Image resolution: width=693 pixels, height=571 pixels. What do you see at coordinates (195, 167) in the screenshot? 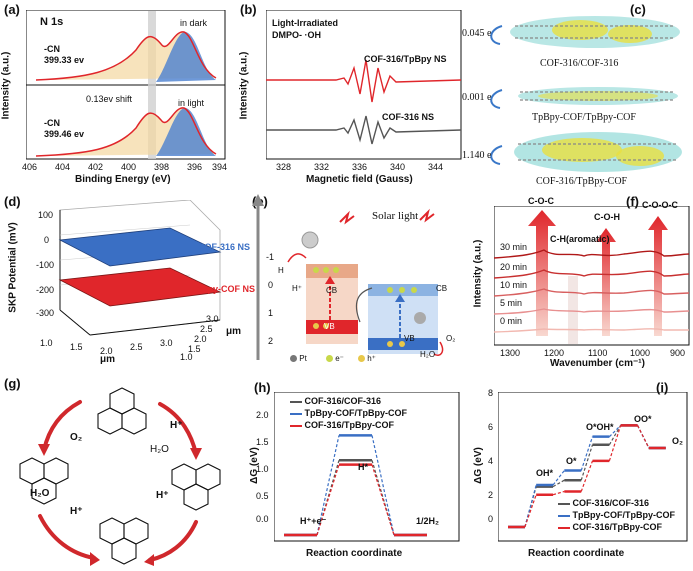
I see `a-xtick: 396` at bounding box center [195, 167].